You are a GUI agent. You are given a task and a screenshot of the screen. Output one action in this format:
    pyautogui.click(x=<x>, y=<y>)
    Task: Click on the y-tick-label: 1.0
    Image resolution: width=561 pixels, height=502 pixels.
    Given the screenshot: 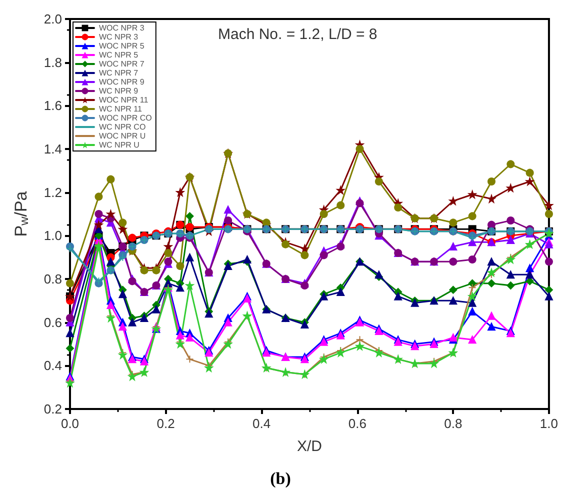 What is the action you would take?
    pyautogui.click(x=53, y=236)
    